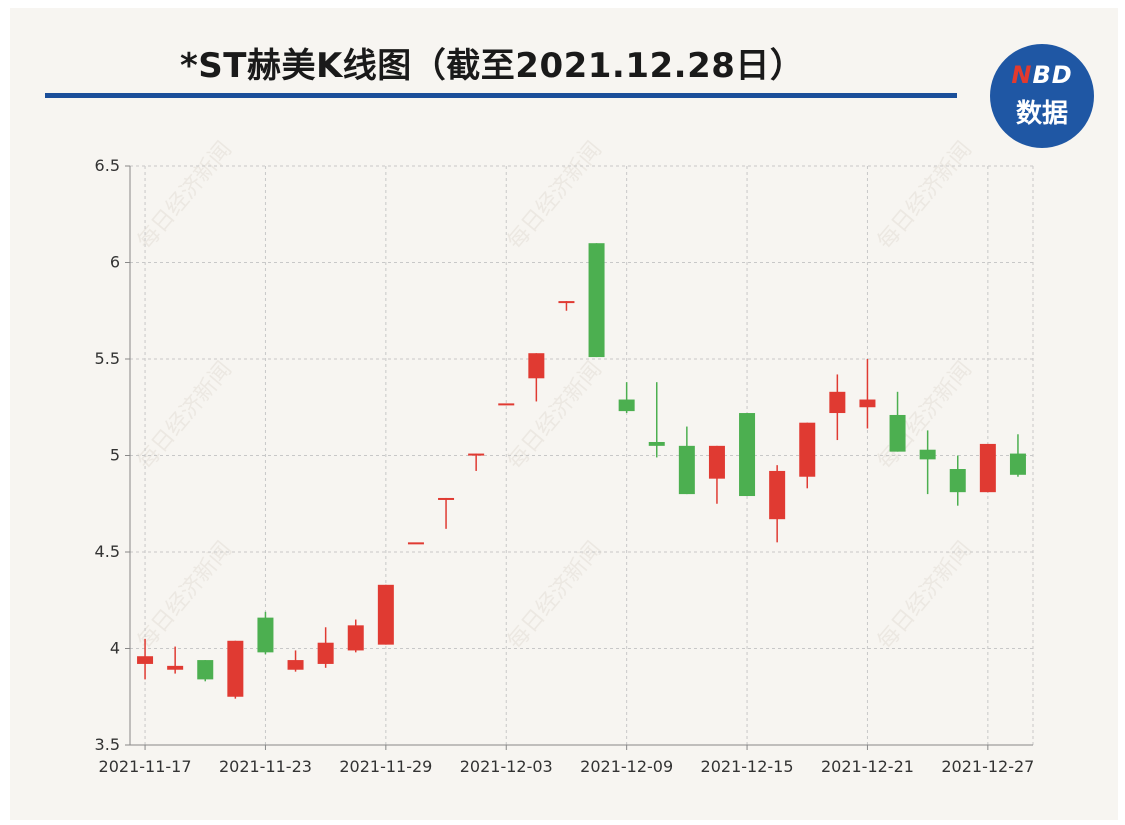 The image size is (1125, 825). What do you see at coordinates (107, 358) in the screenshot?
I see `y-tick-label: 5.5` at bounding box center [107, 358].